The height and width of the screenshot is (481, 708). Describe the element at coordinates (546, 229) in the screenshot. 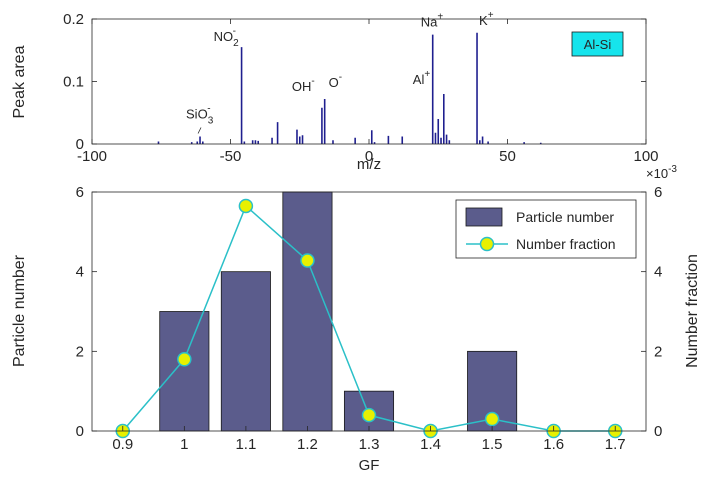

I see `legend: Particle number Number fraction` at that location.